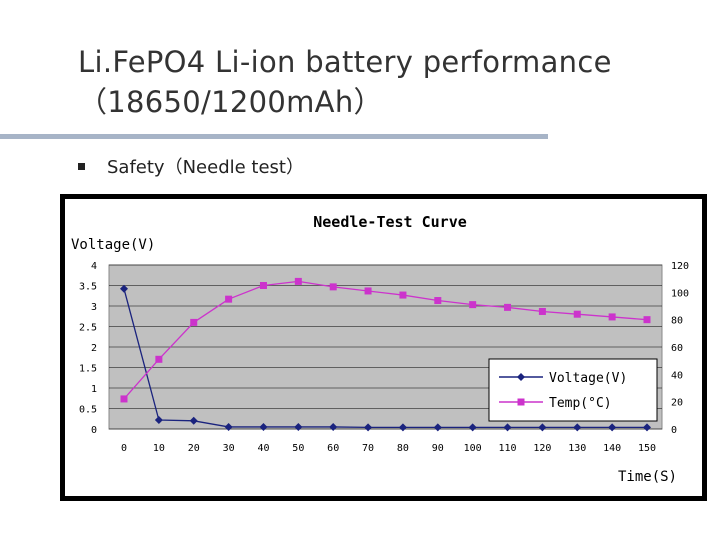 Image resolution: width=720 pixels, height=540 pixels. Describe the element at coordinates (298, 448) in the screenshot. I see `x-tick-label: 50` at that location.